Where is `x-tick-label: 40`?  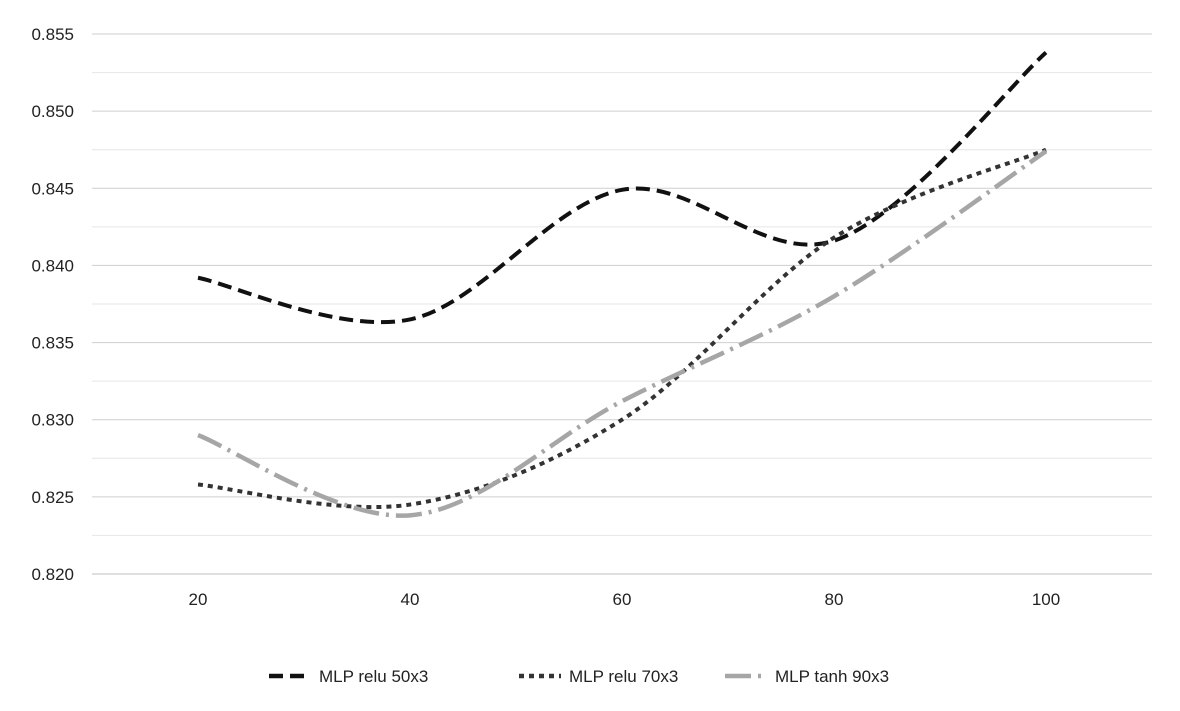 x-tick-label: 40 is located at coordinates (410, 599).